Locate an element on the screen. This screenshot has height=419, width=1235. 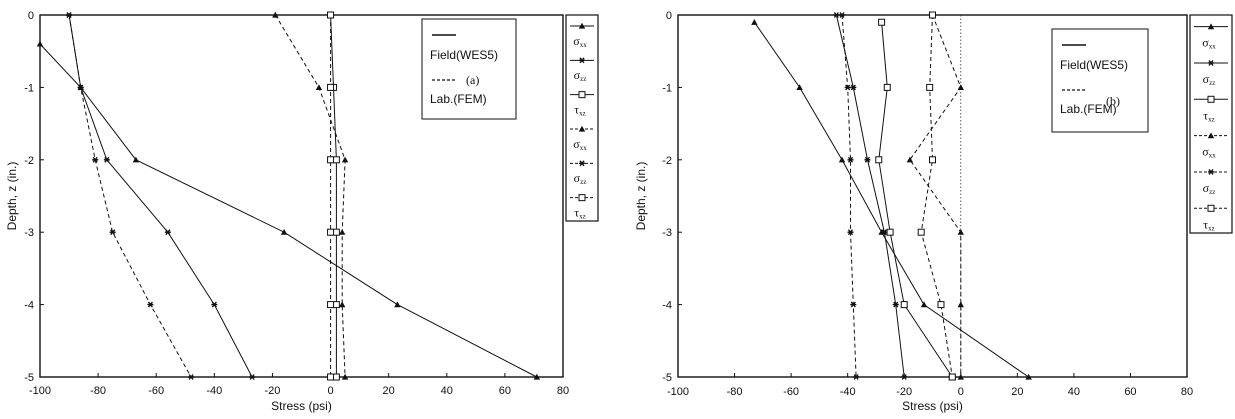
x-tick-label: 0 is located at coordinates (961, 392).